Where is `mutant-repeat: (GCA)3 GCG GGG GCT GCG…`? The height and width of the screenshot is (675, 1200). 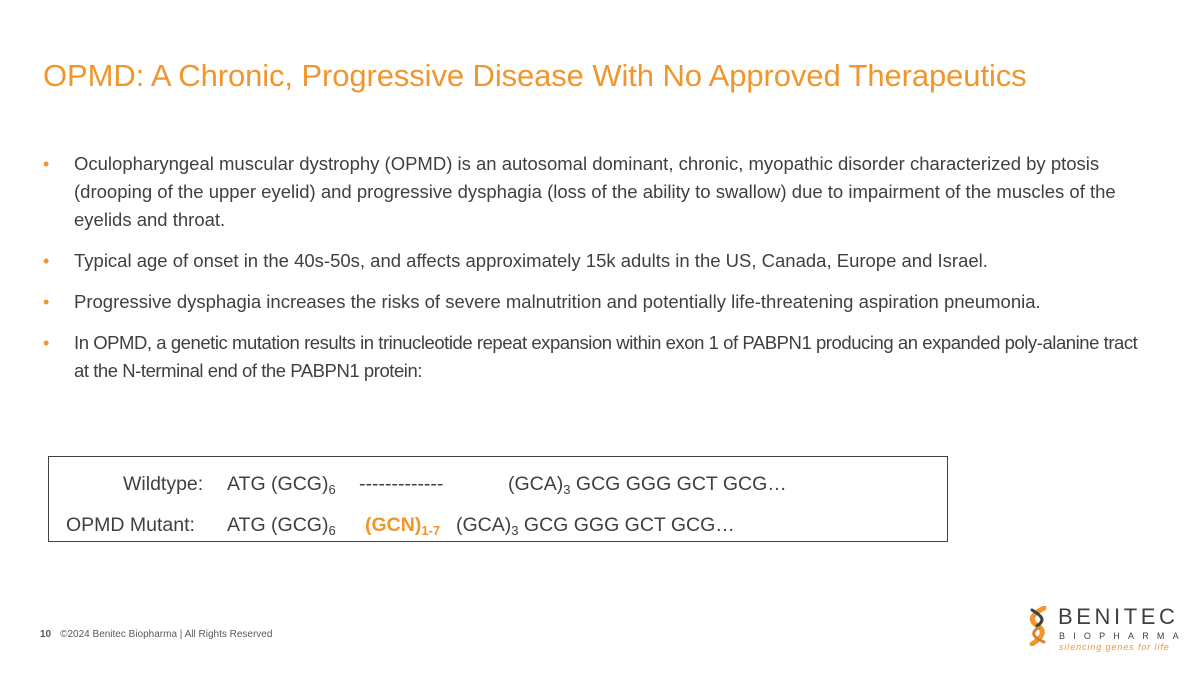 mutant-repeat: (GCA)3 GCG GGG GCT GCG… is located at coordinates (595, 526).